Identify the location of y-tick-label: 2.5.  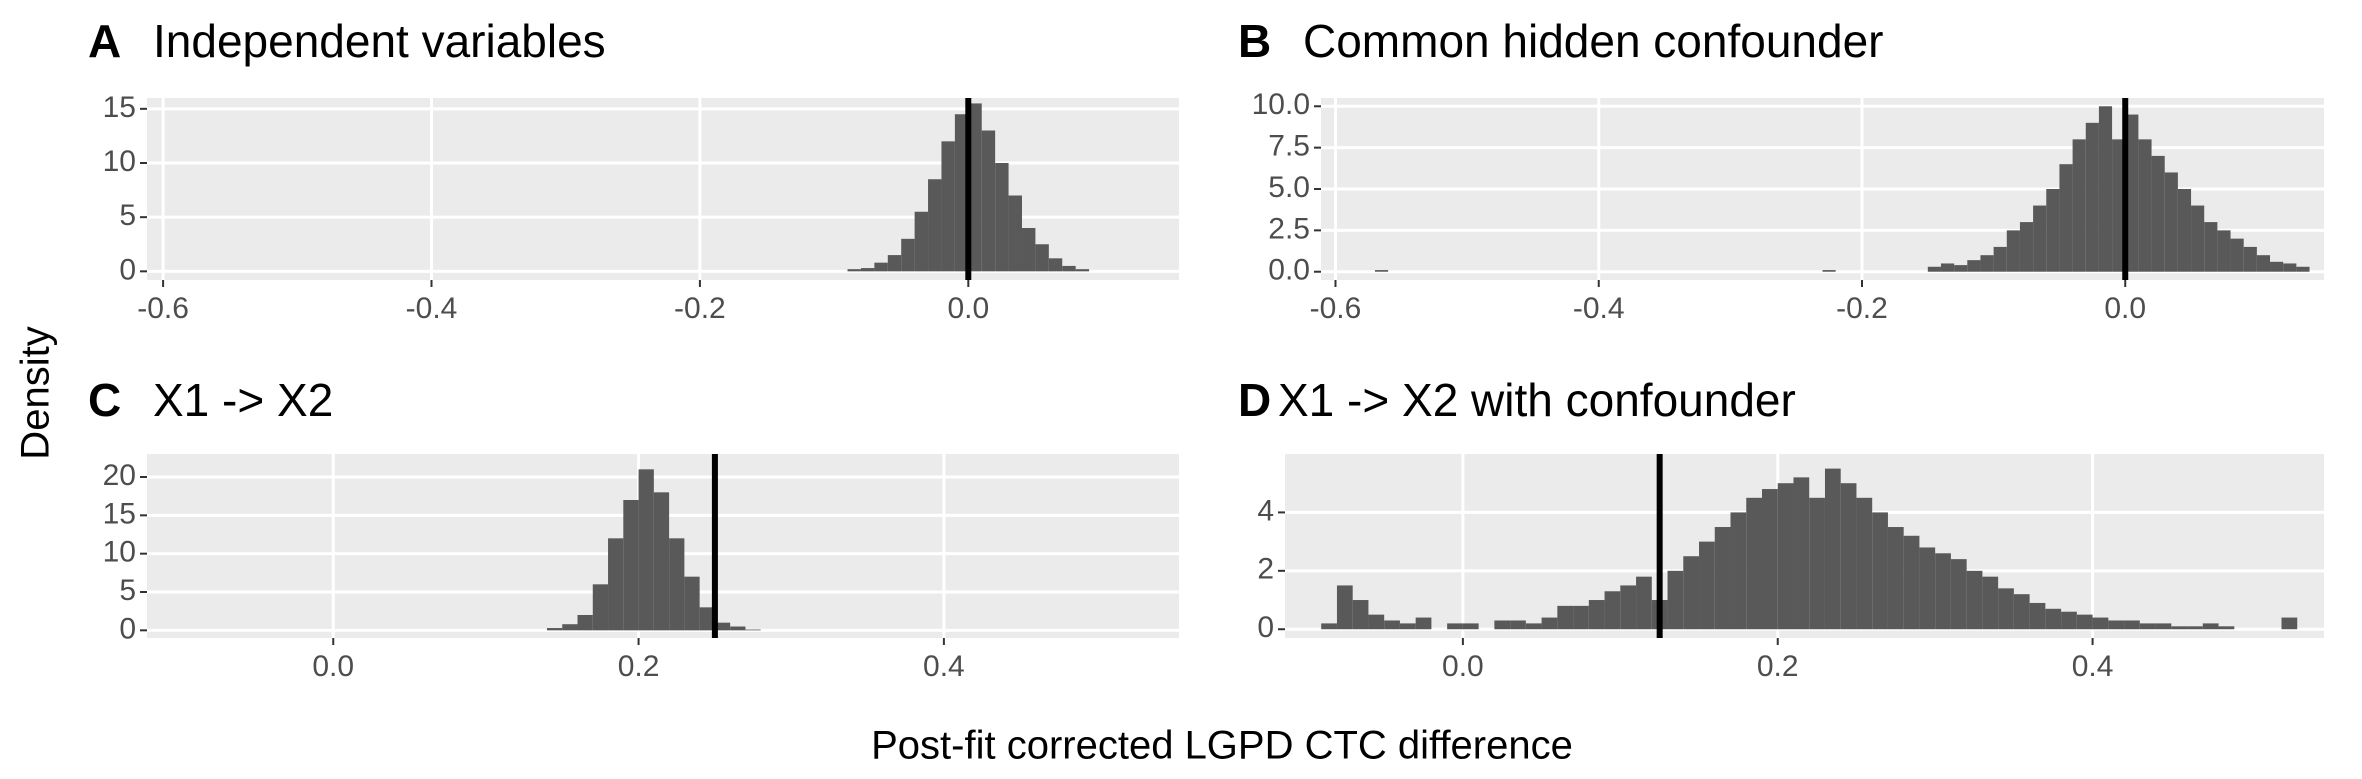
(1289, 228).